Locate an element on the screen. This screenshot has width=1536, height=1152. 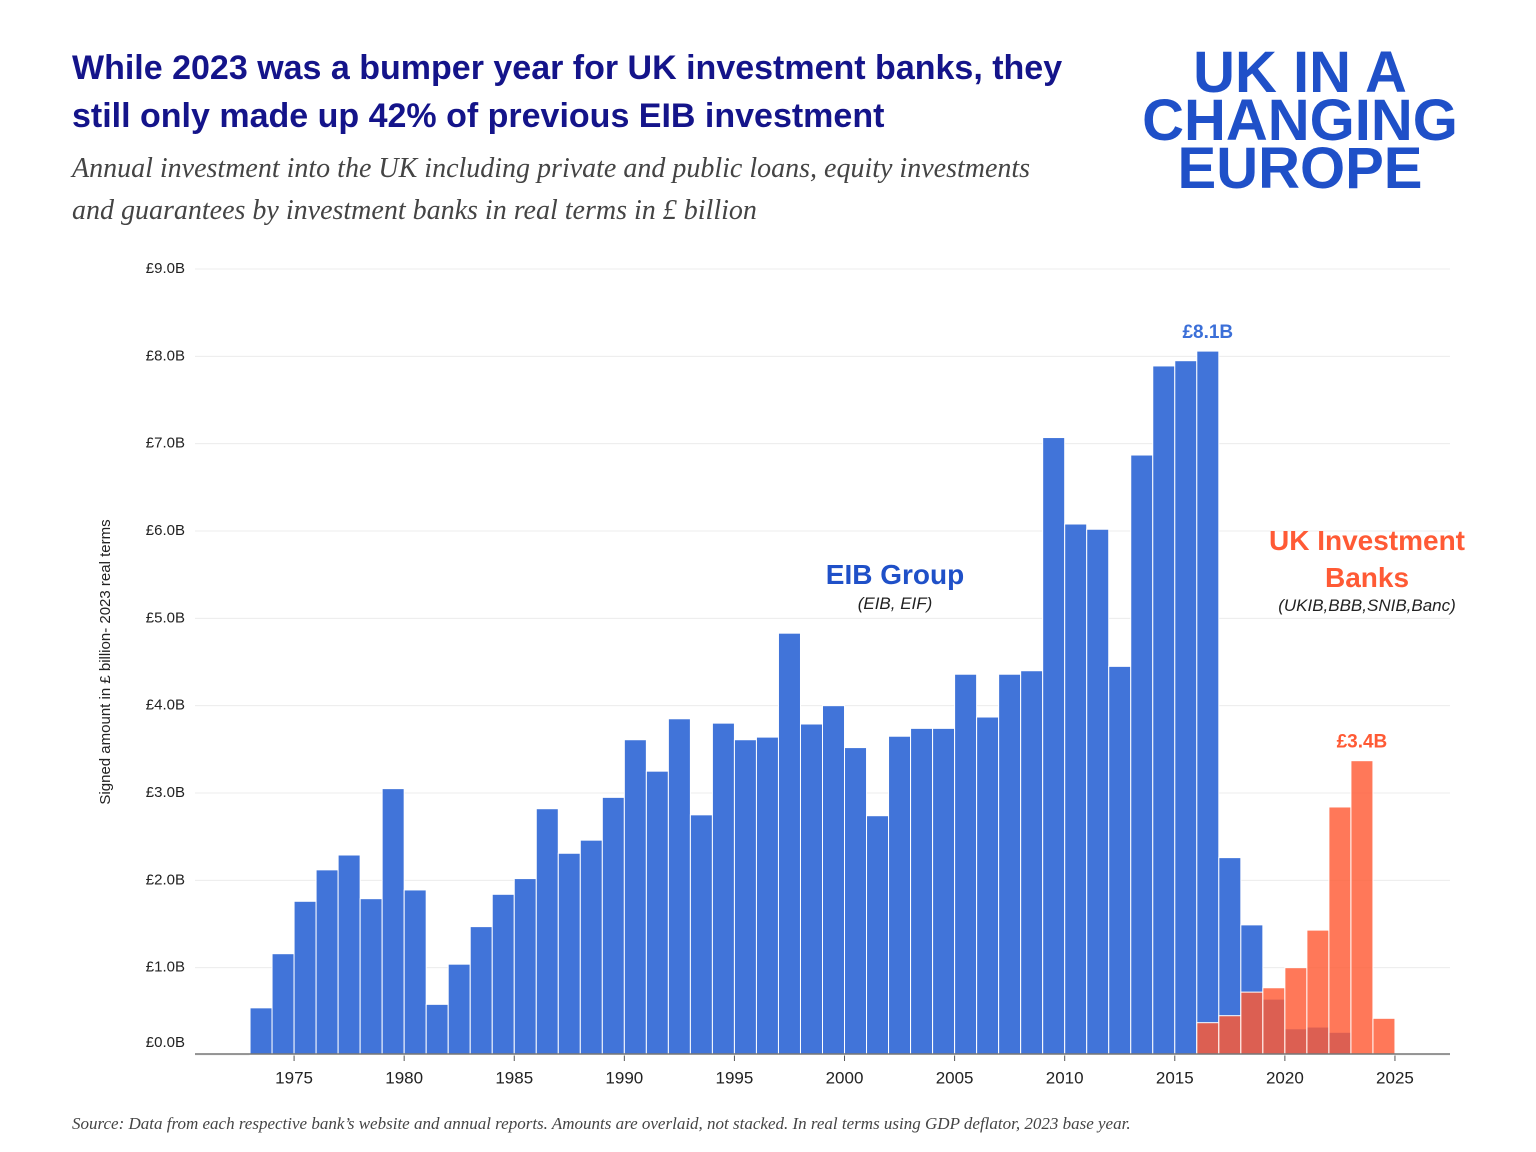
value-label: £3.4B is located at coordinates (1362, 742).